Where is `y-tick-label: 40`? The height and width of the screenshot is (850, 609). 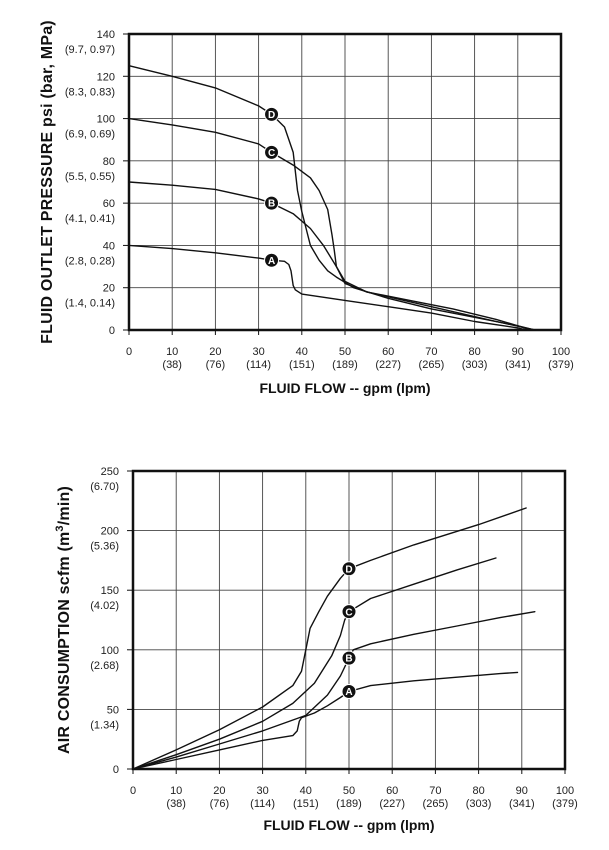 y-tick-label: 40 is located at coordinates (109, 246).